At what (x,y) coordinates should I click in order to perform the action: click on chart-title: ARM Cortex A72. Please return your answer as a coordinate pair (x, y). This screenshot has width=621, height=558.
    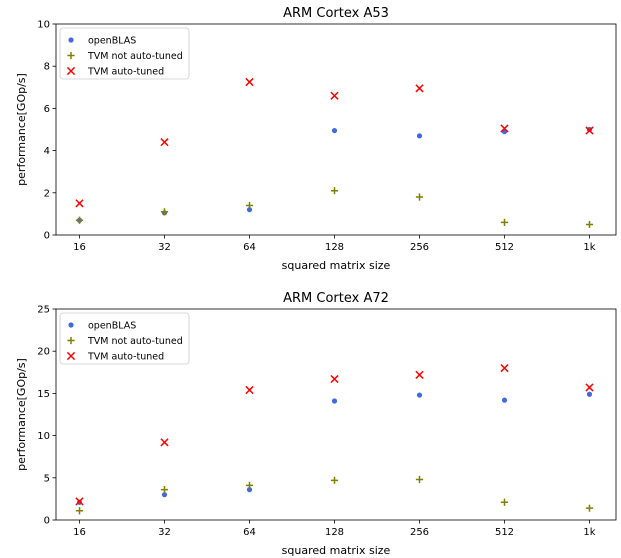
    Looking at the image, I should click on (336, 298).